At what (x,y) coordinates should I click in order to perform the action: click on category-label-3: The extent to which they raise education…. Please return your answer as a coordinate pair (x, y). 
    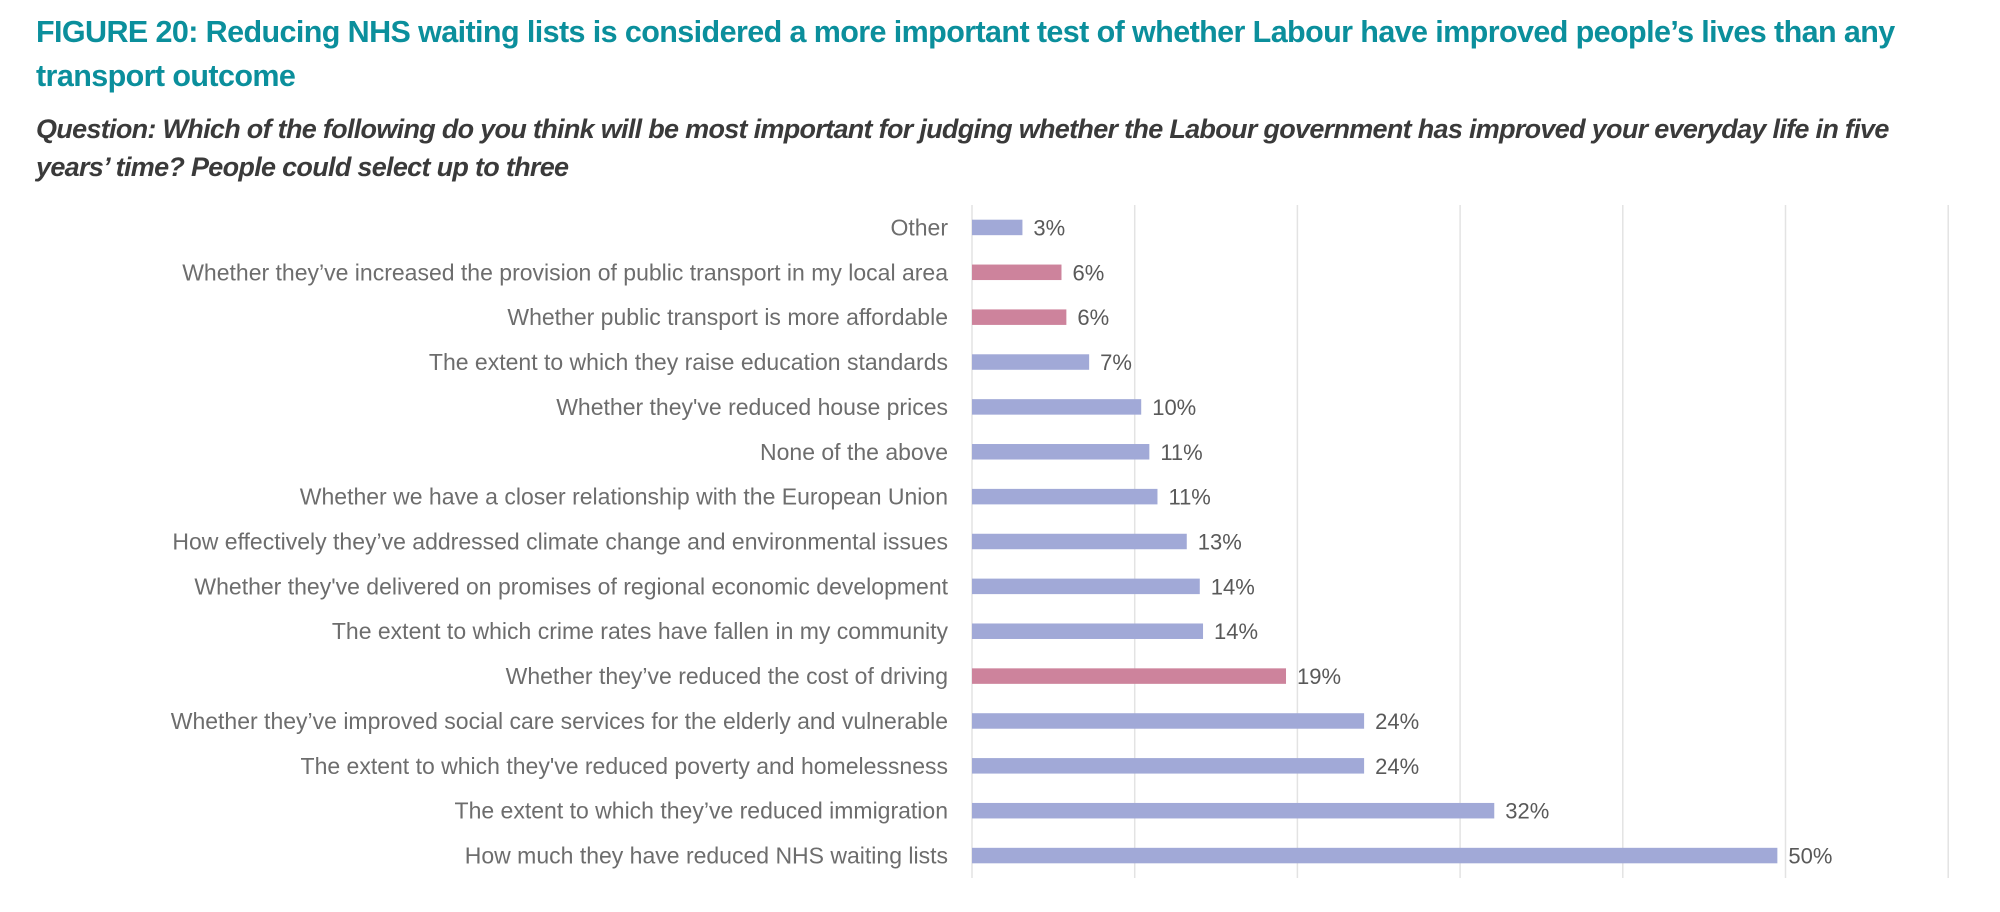
    Looking at the image, I should click on (688, 362).